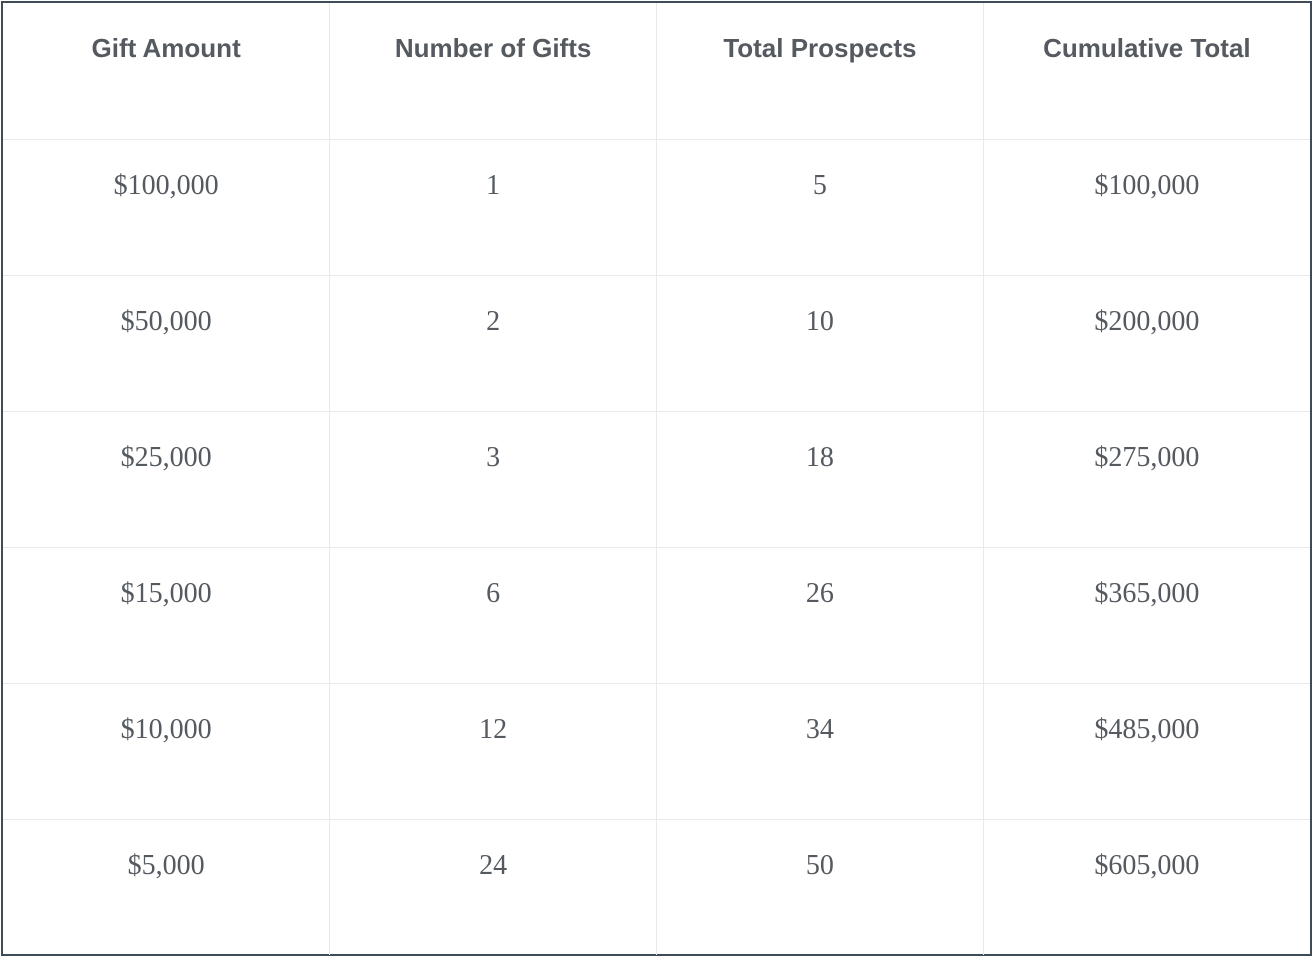  Describe the element at coordinates (167, 479) in the screenshot. I see `cell-gift-amount: $25,000` at that location.